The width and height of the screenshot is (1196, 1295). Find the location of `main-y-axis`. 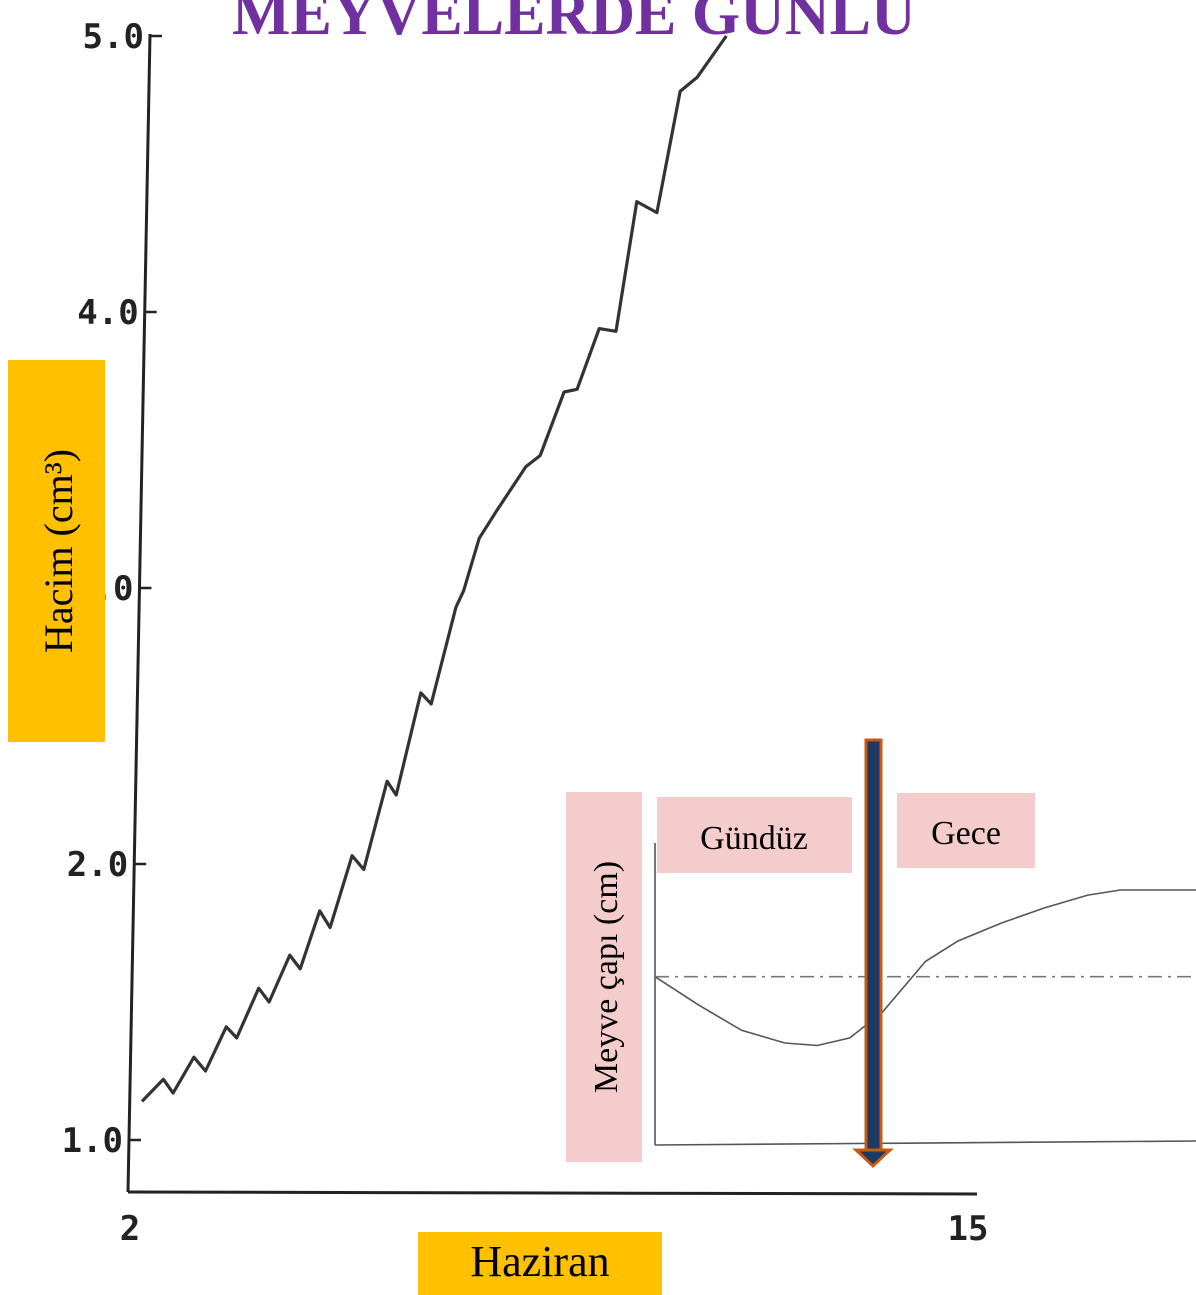

main-y-axis is located at coordinates (139, 613).